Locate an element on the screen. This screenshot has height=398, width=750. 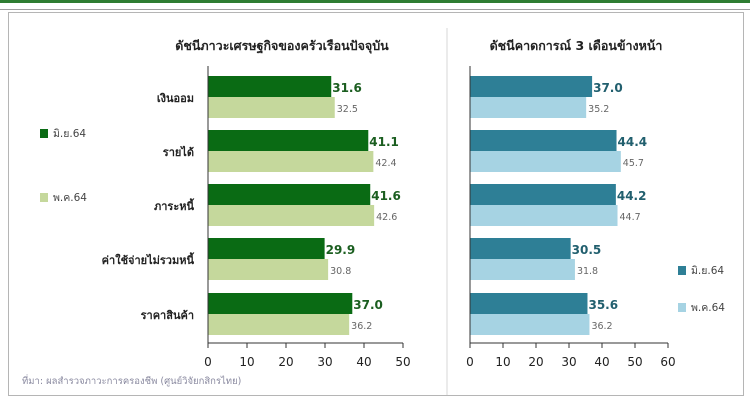
left-category-label: ค่าใช้จ่ายไม่รวมหนี้ is located at coordinates (148, 259).